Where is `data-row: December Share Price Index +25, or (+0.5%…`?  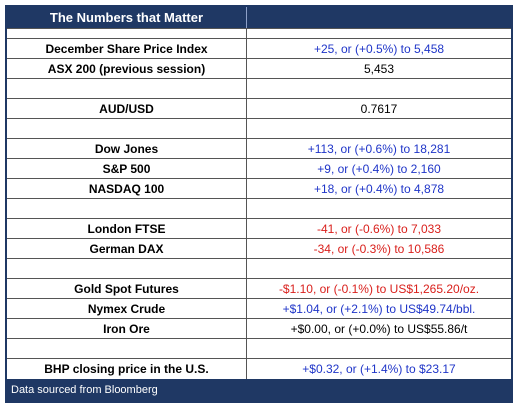 data-row: December Share Price Index +25, or (+0.5%… is located at coordinates (259, 49).